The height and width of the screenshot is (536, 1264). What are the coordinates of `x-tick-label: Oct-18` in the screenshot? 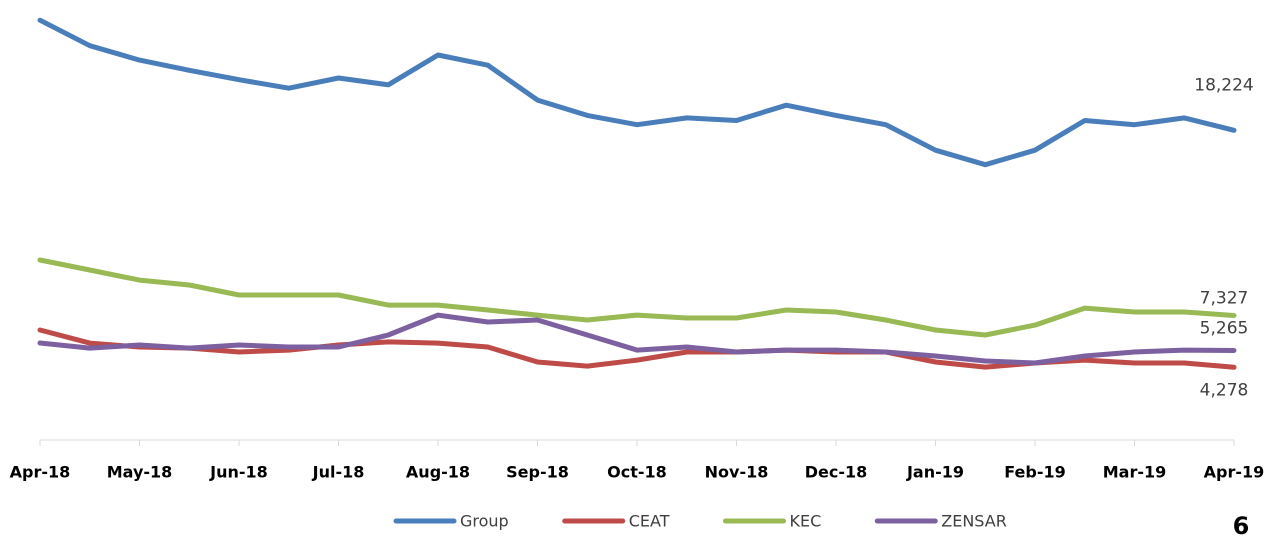 It's located at (637, 472).